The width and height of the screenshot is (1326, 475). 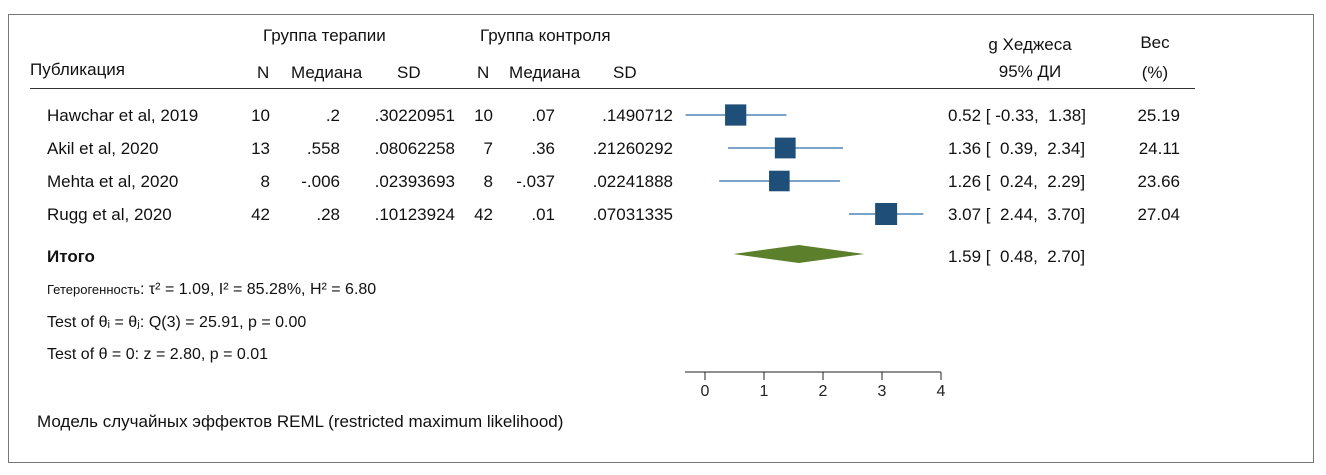 I want to click on control-n: 10, so click(x=483, y=115).